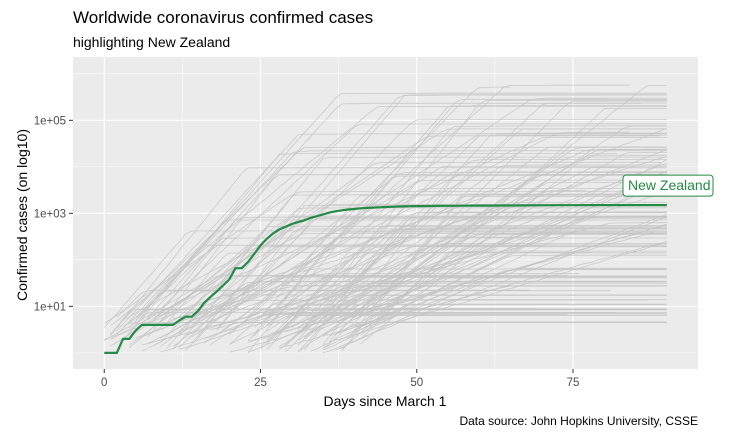  Describe the element at coordinates (260, 383) in the screenshot. I see `x-tick-label: 25` at that location.